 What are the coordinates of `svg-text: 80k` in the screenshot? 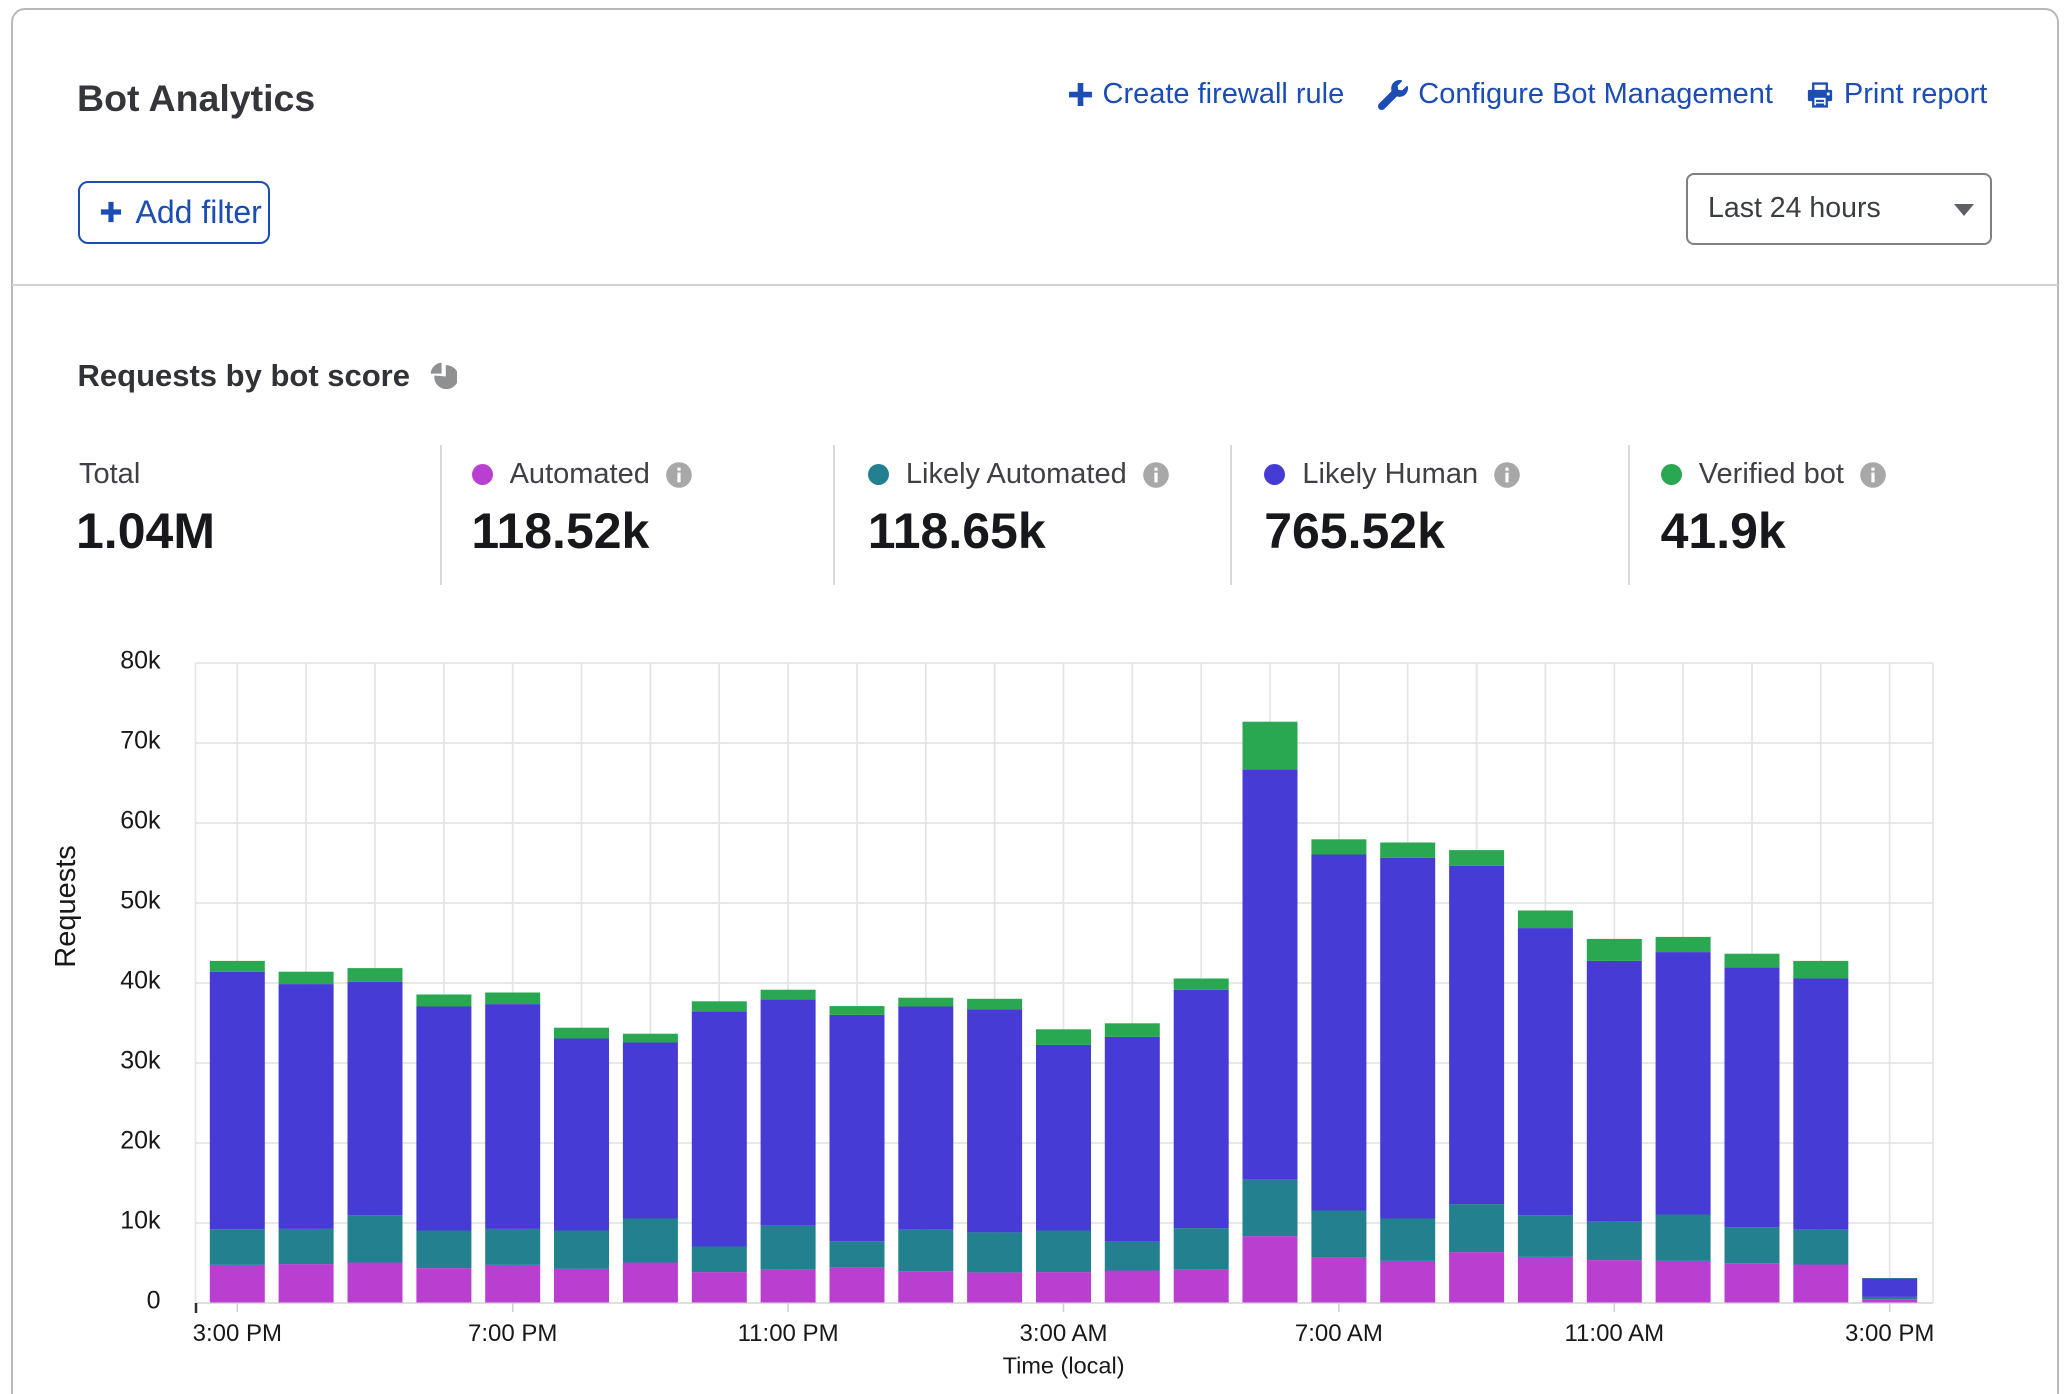 It's located at (140, 661).